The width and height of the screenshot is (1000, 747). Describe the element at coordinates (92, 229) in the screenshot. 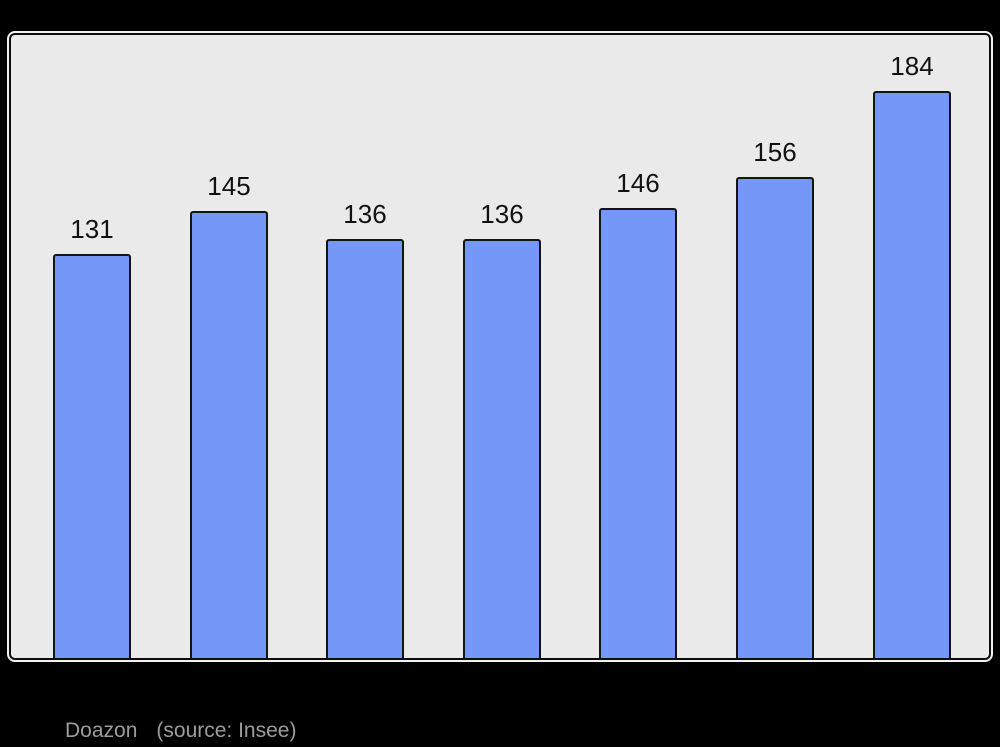

I see `bar-value-label: 131` at that location.